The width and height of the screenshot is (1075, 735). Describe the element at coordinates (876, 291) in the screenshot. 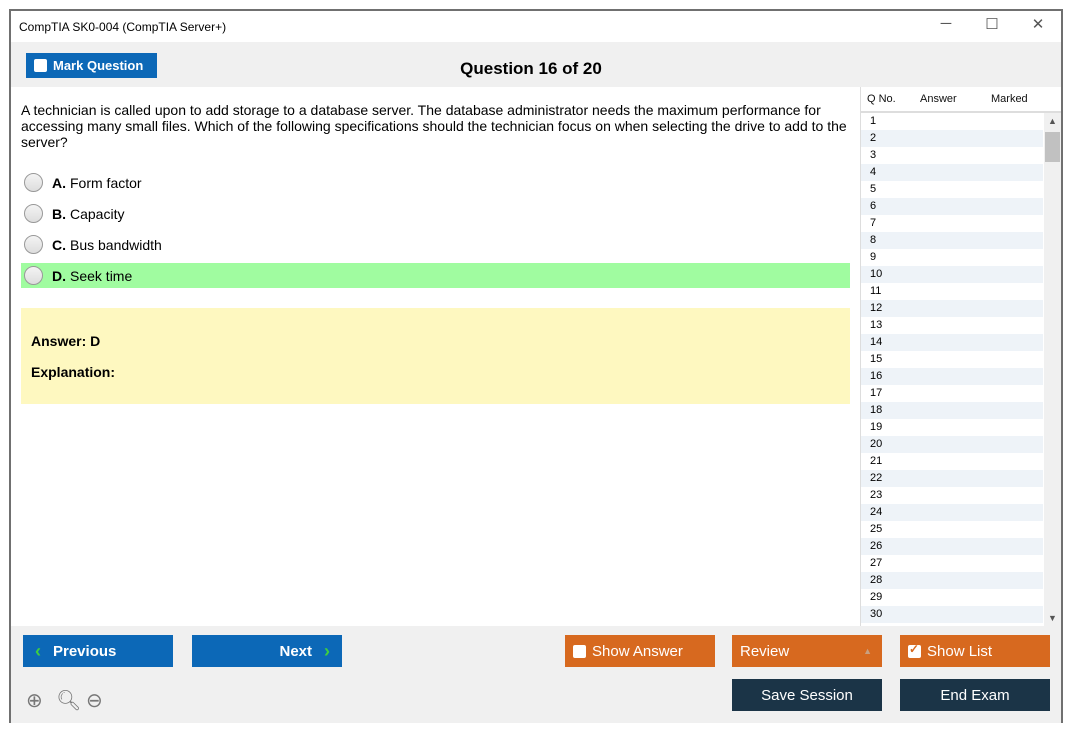

I see `list-row: 11` at that location.